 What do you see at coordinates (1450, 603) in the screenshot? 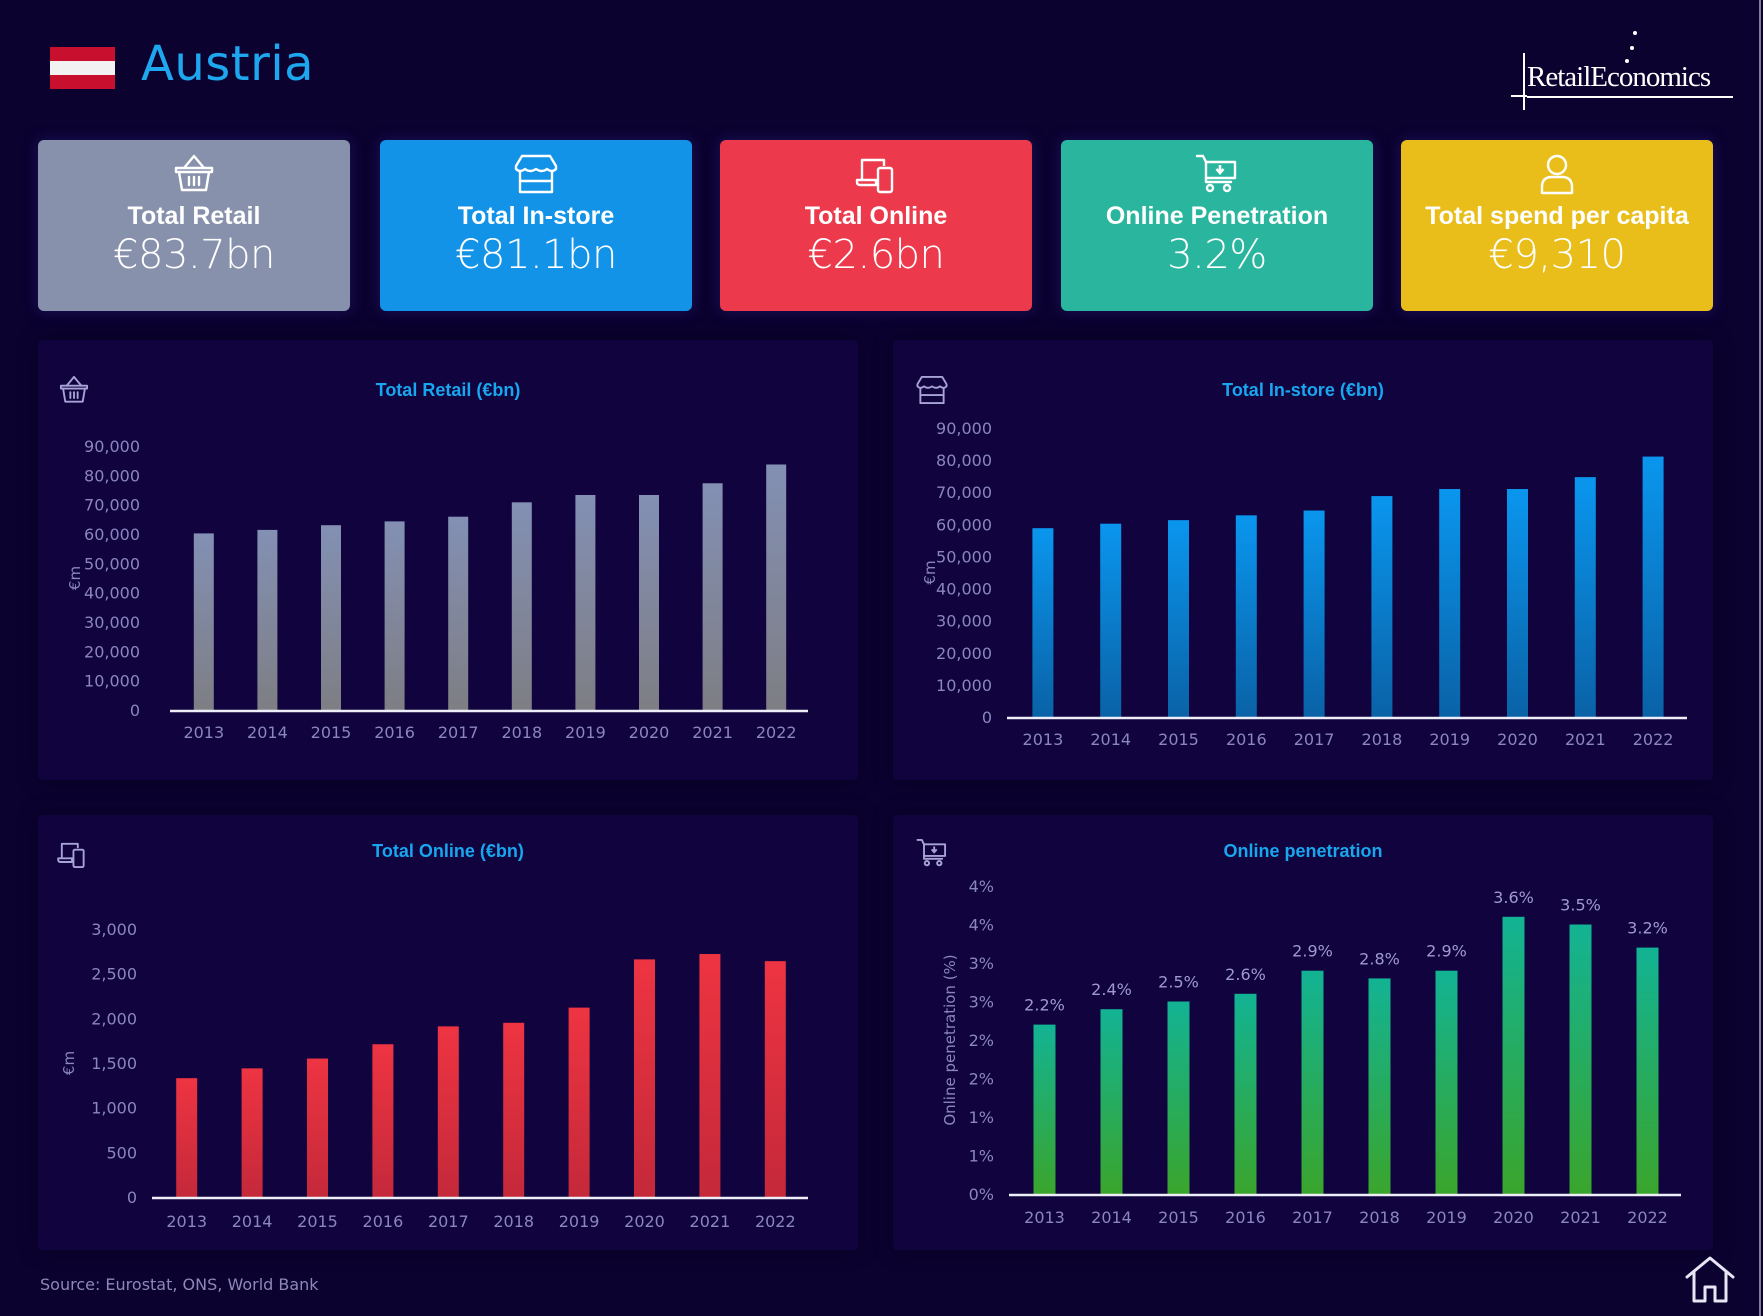
I see `bar-2019` at bounding box center [1450, 603].